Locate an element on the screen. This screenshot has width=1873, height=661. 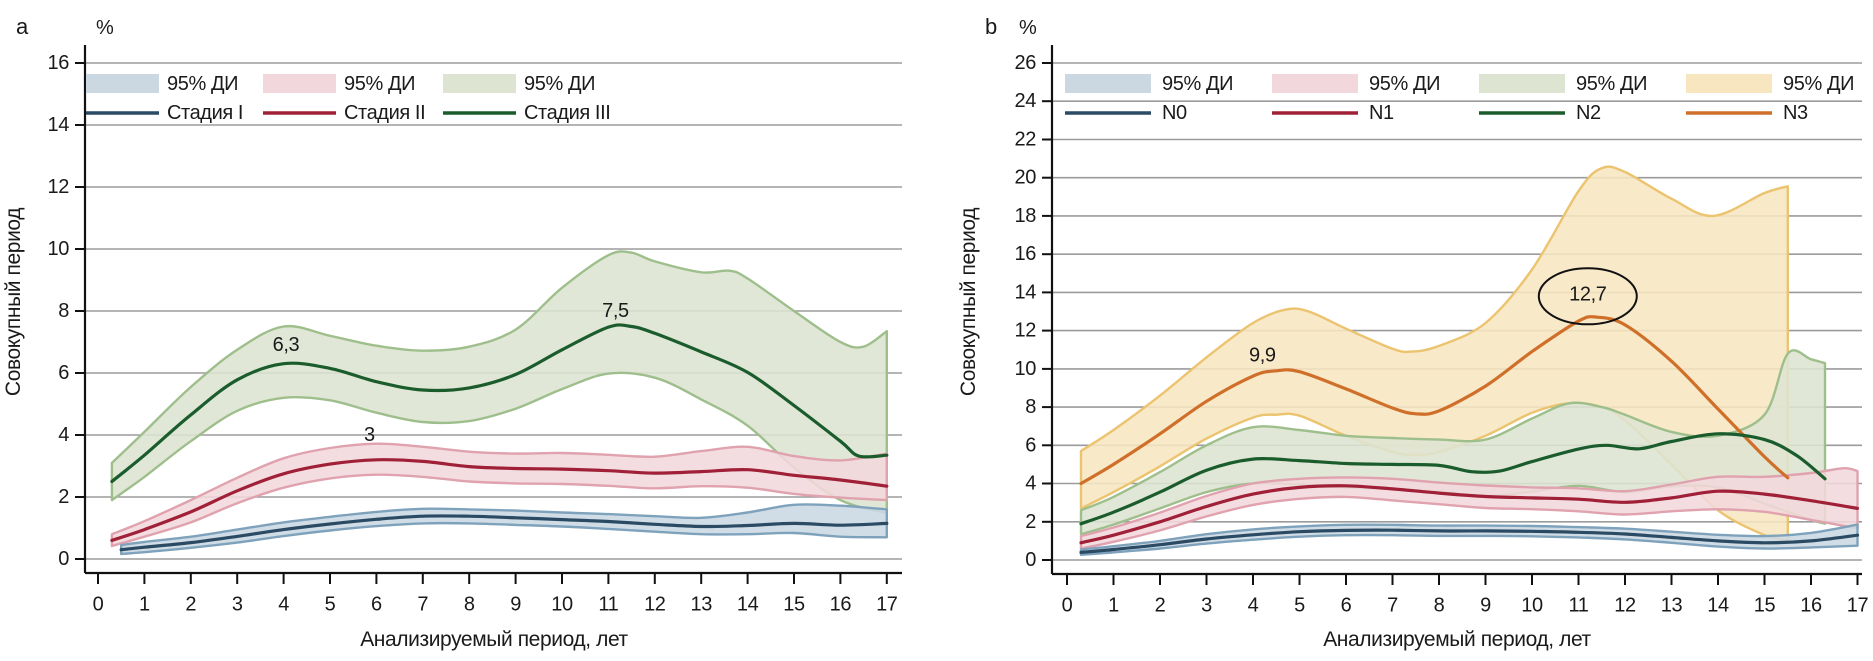
line-Стадия III is located at coordinates (499, 403).